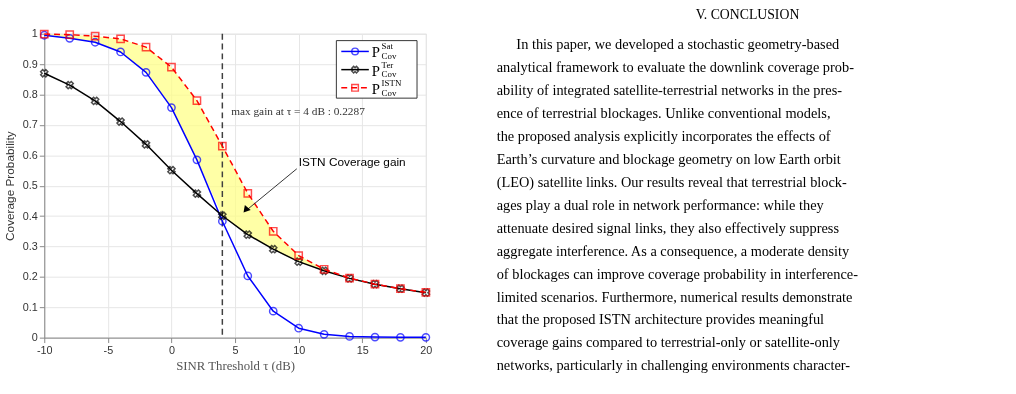  What do you see at coordinates (30, 276) in the screenshot?
I see `y-tick-label: 0.2` at bounding box center [30, 276].